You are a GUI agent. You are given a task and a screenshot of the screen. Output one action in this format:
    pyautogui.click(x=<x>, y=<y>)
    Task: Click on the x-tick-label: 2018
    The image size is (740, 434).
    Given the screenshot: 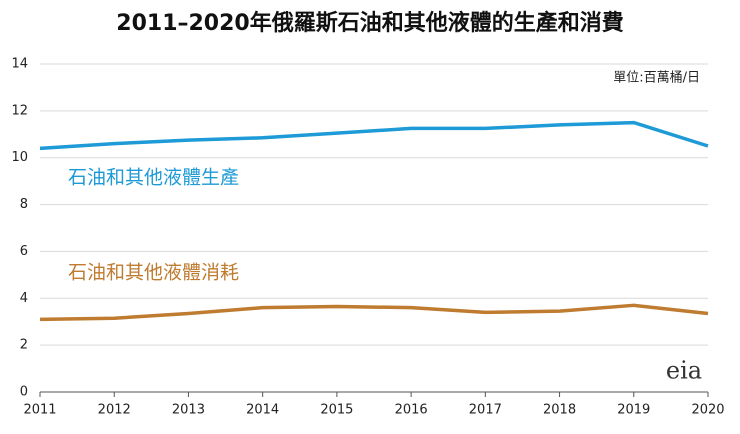 What is the action you would take?
    pyautogui.click(x=559, y=410)
    